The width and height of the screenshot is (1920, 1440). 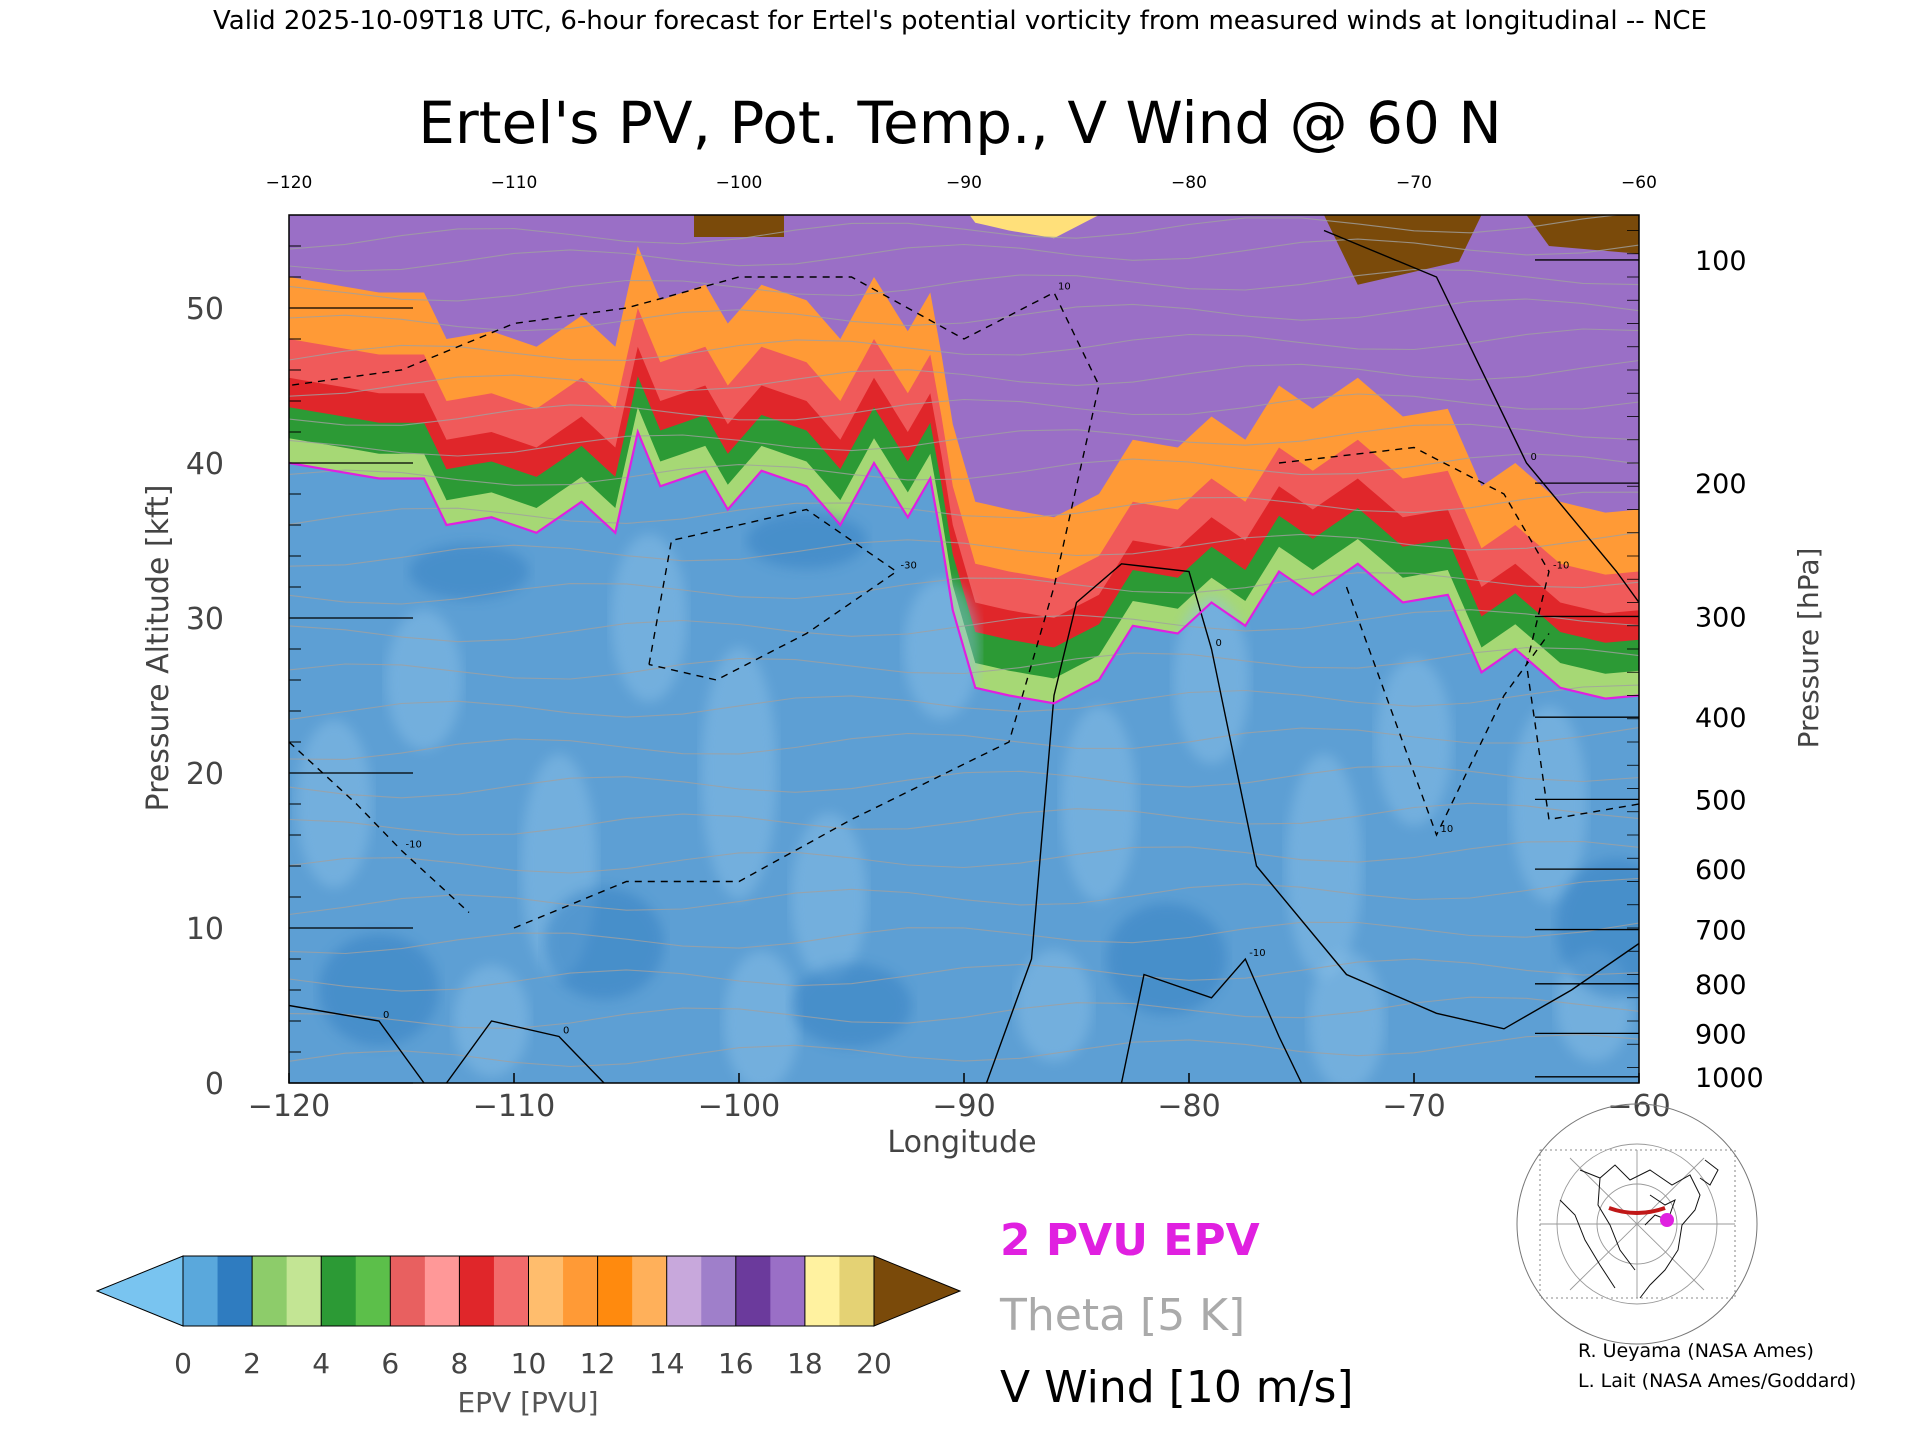 I want to click on colorbar-tick-label: 8, so click(x=459, y=1363).